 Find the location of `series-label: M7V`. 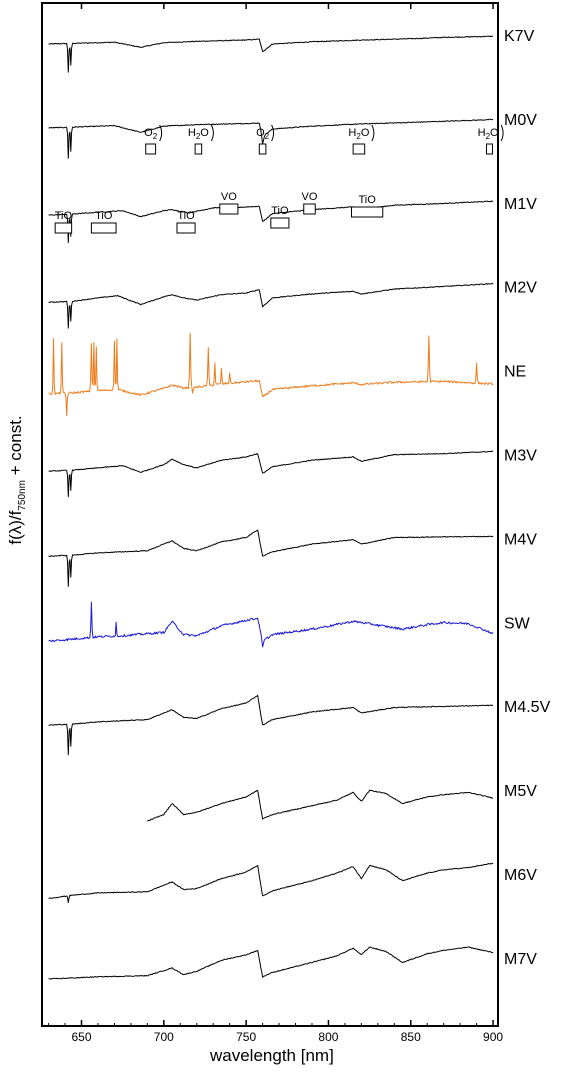

series-label: M7V is located at coordinates (520, 959).